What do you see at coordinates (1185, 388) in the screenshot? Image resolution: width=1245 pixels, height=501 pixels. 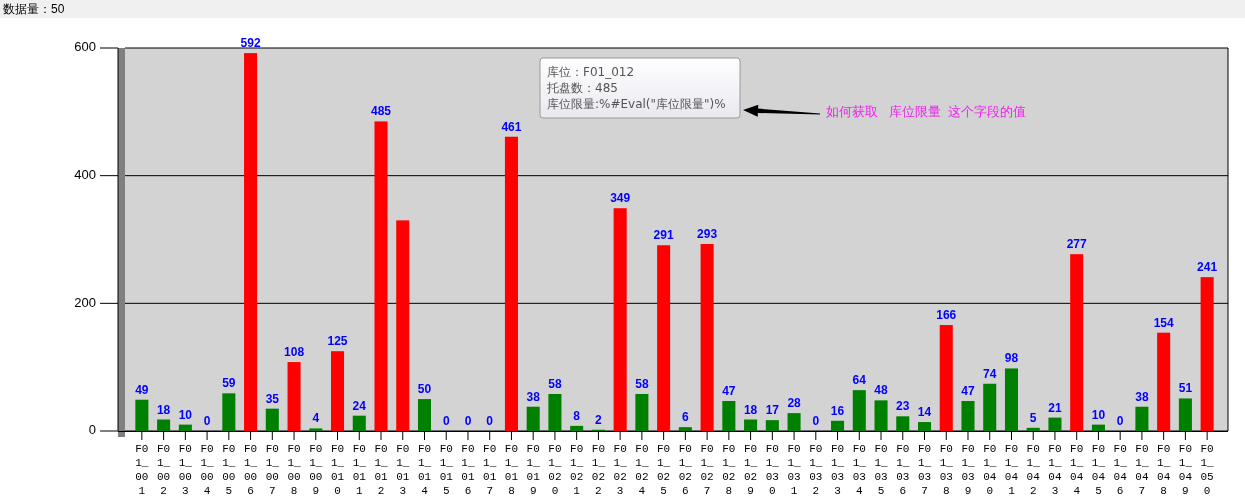 I see `data-label: 51` at bounding box center [1185, 388].